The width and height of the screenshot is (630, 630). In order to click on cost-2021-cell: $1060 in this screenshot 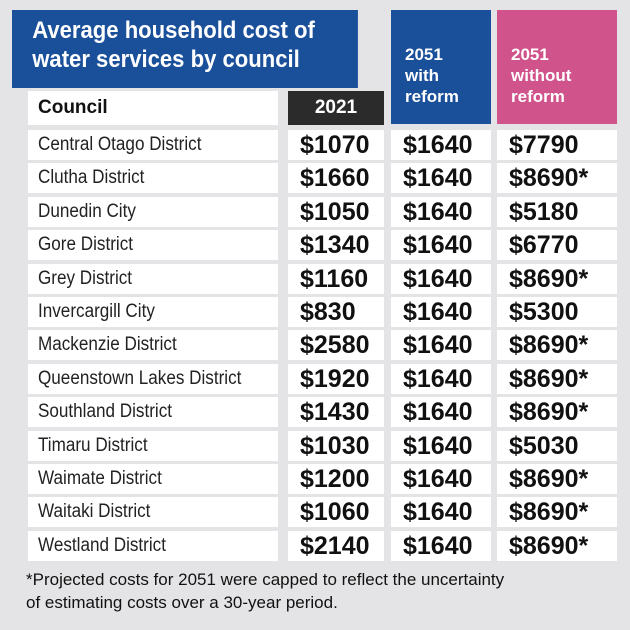, I will do `click(336, 512)`.